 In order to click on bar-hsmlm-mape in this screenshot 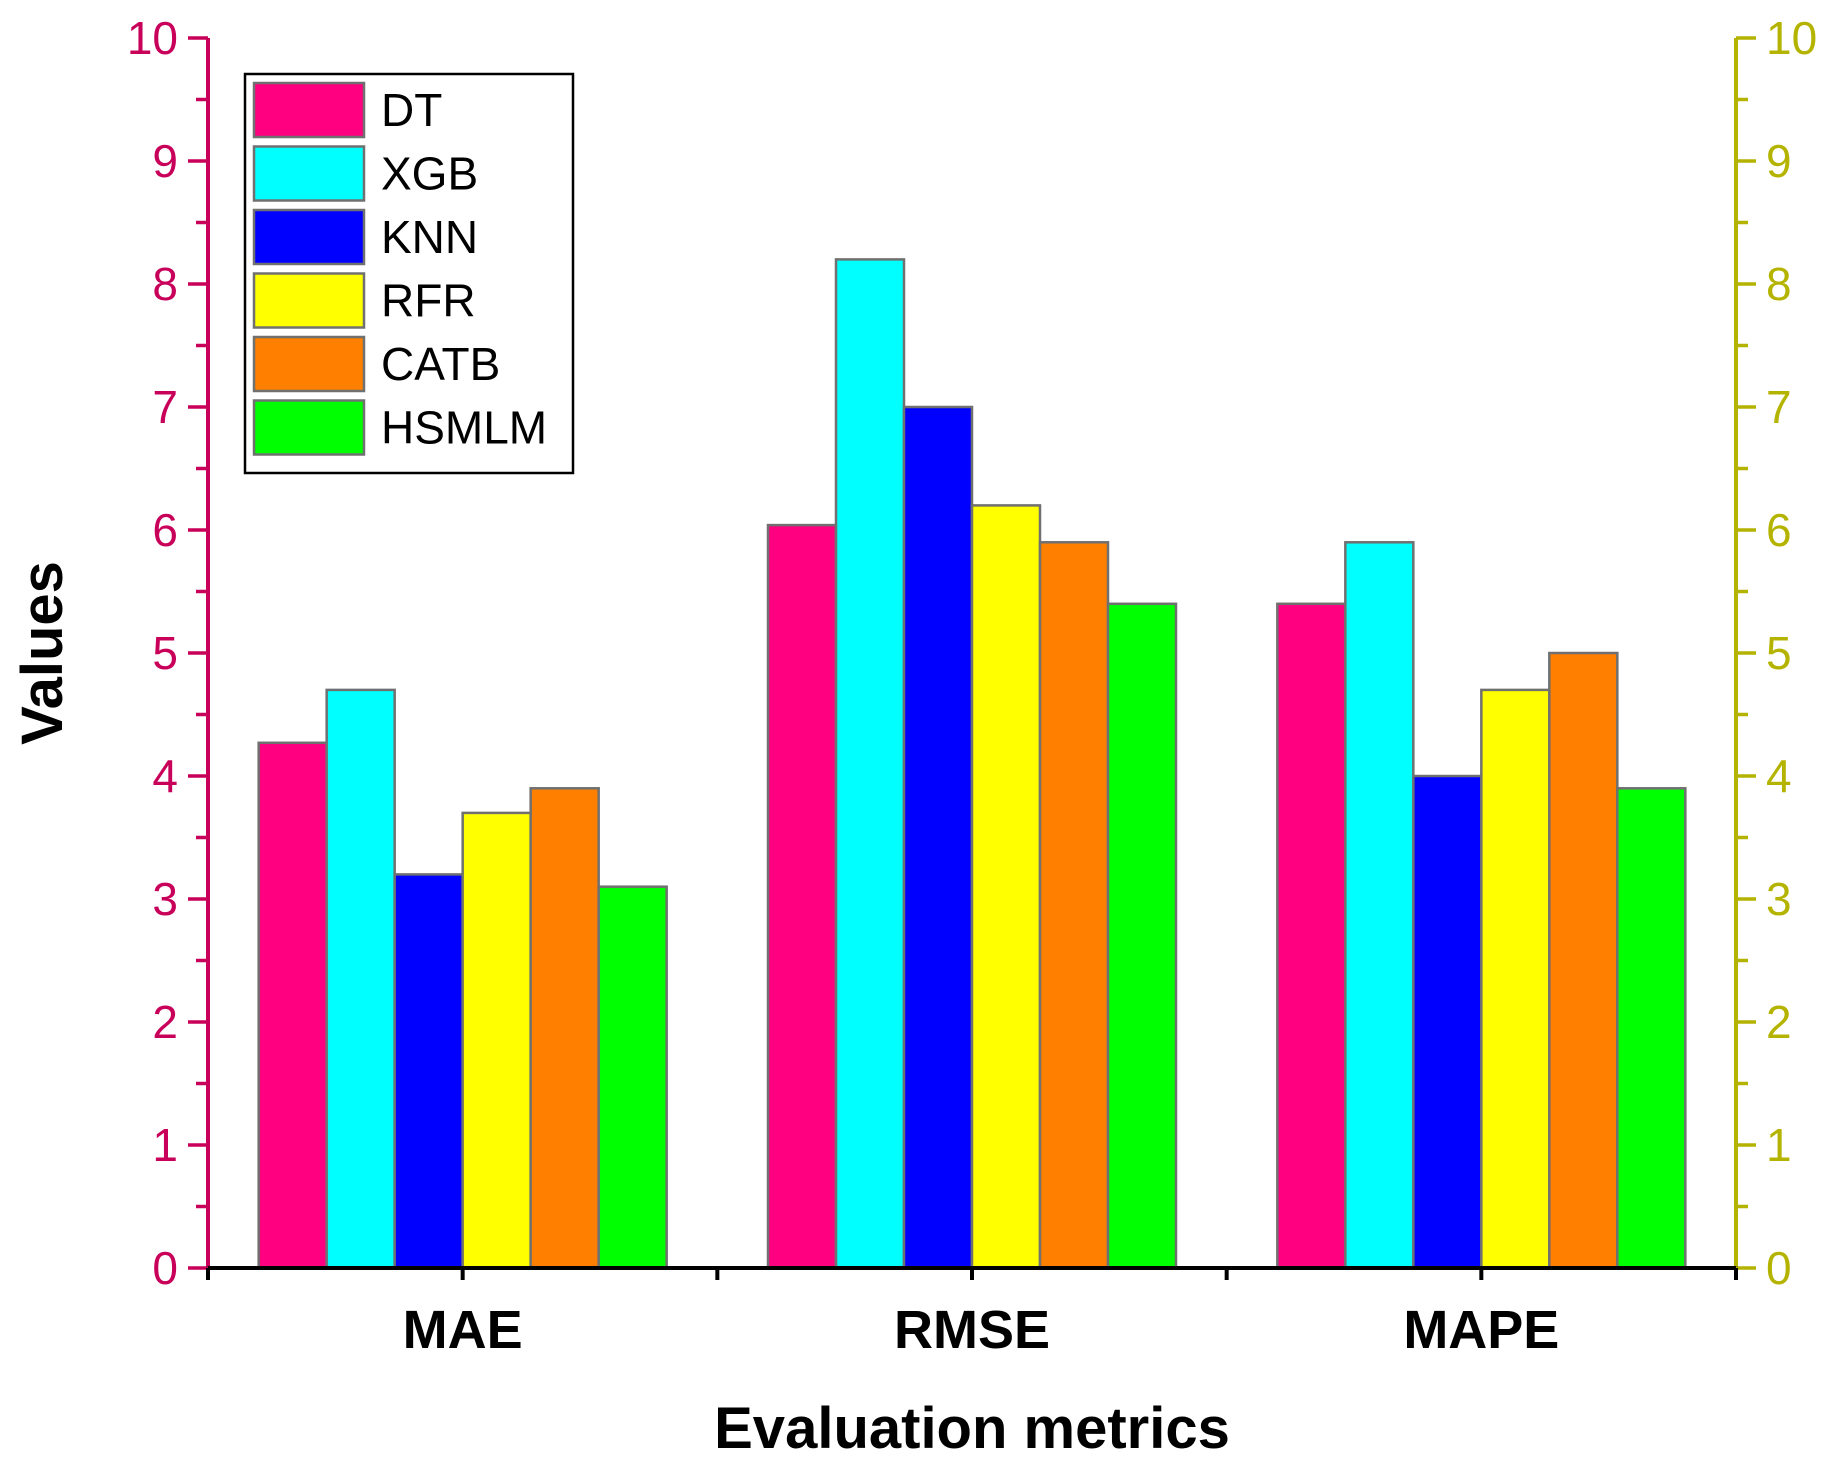, I will do `click(1651, 1028)`.